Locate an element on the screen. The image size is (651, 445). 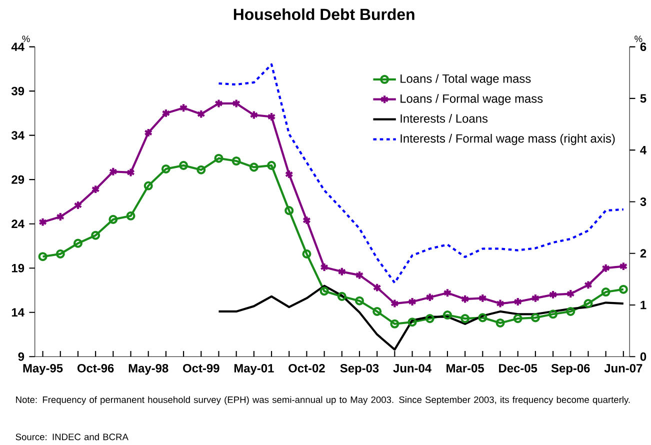
x-tick-label: May-95 is located at coordinates (43, 369).